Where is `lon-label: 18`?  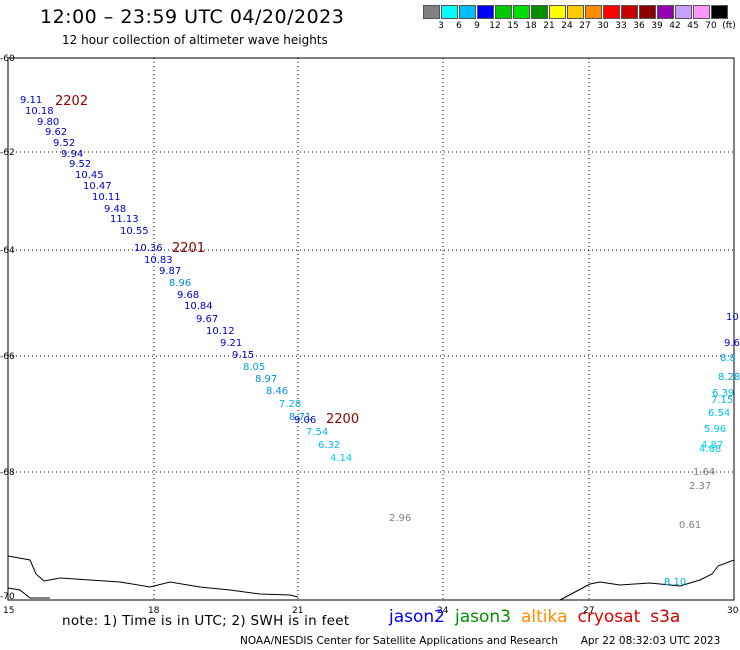 lon-label: 18 is located at coordinates (154, 611).